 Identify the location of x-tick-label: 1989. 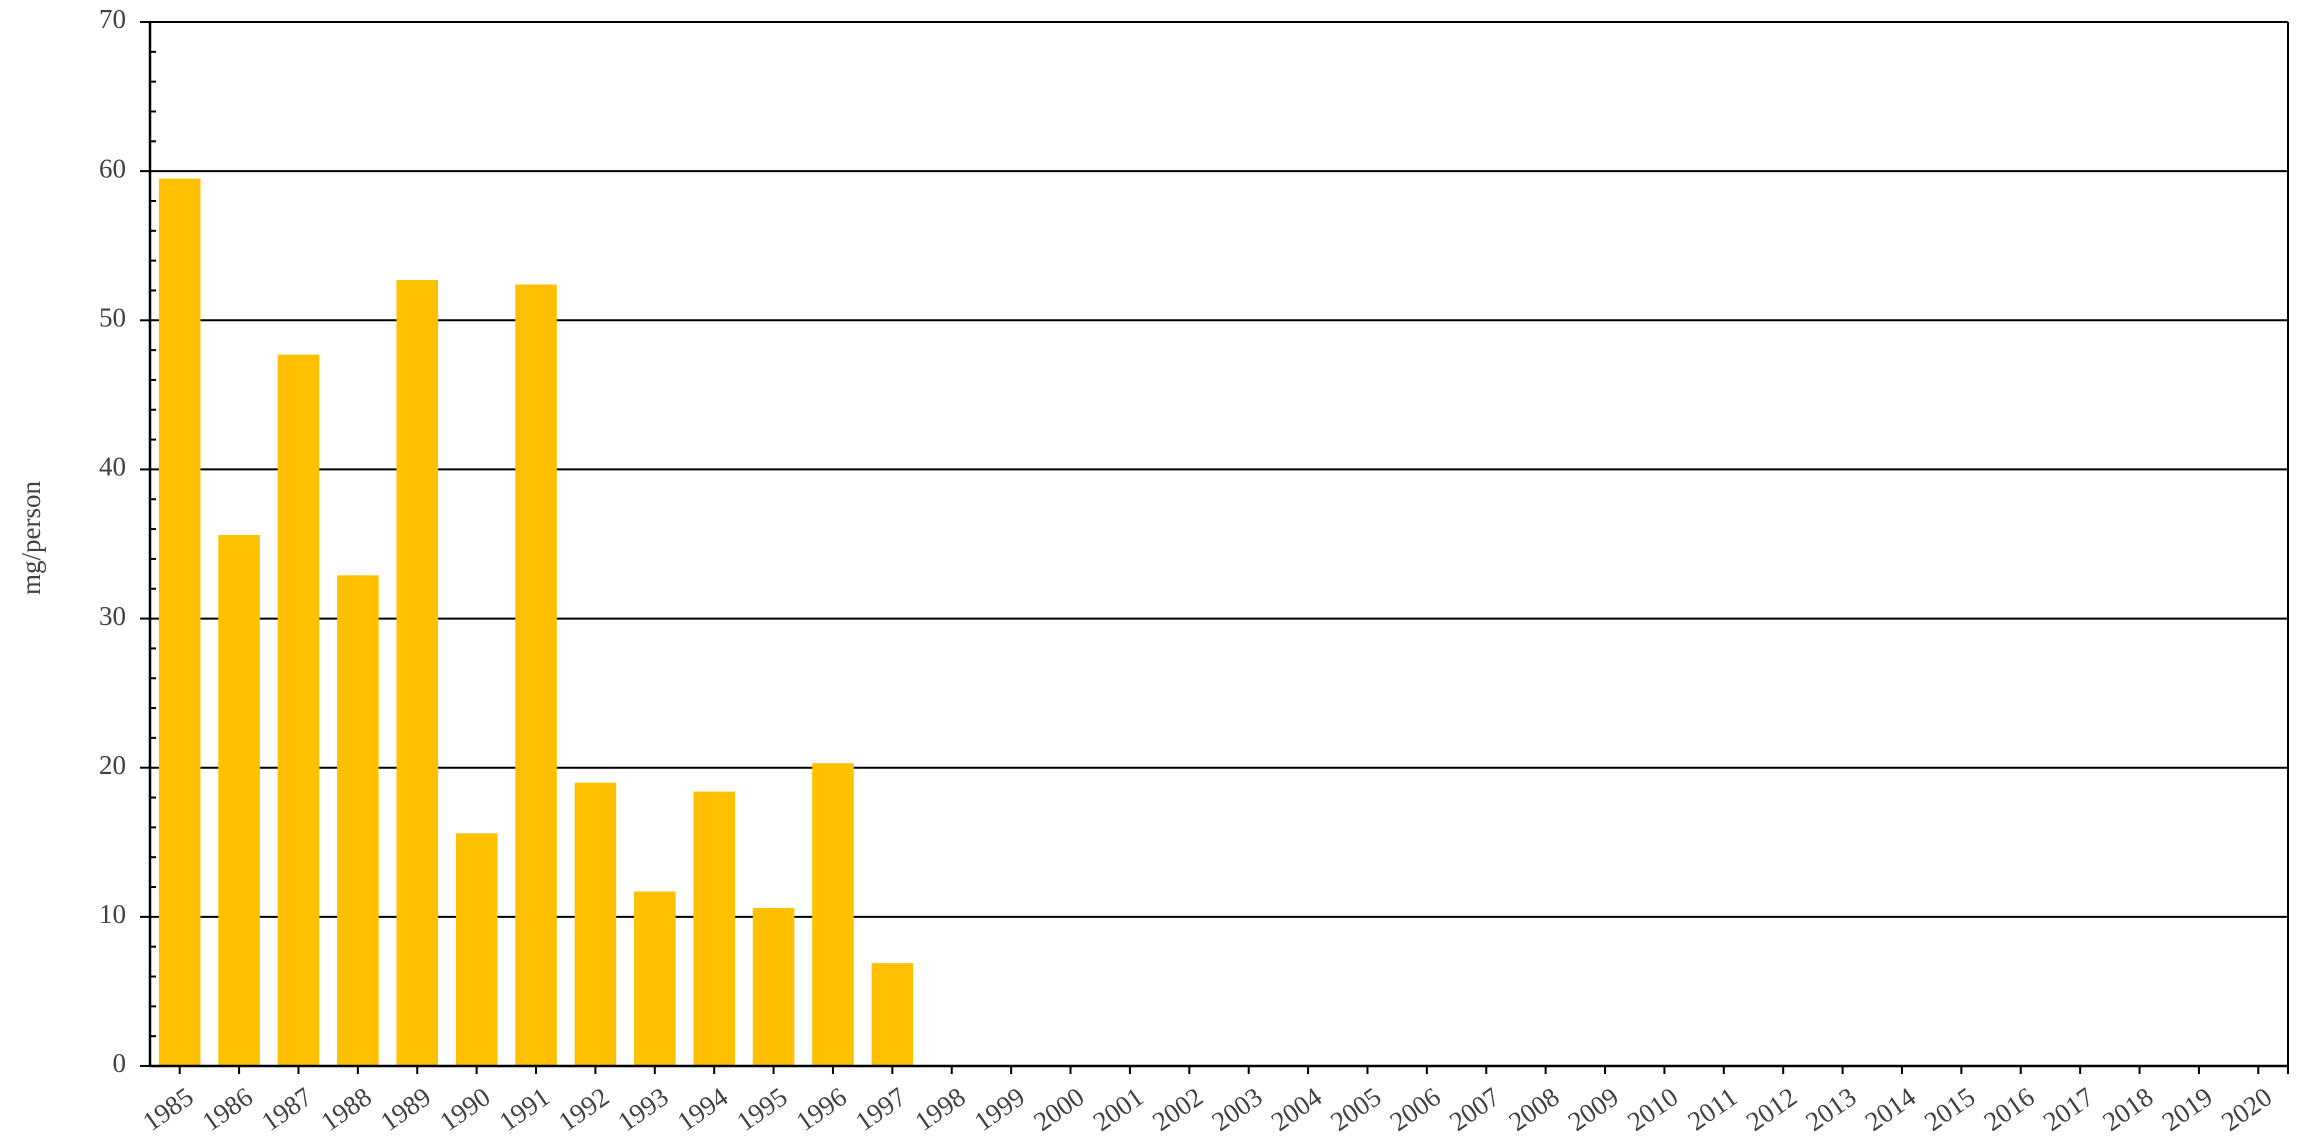
(405, 1109).